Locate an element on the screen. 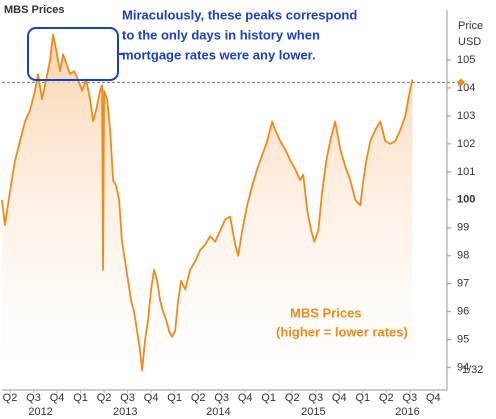  year-label: 2016 is located at coordinates (407, 412).